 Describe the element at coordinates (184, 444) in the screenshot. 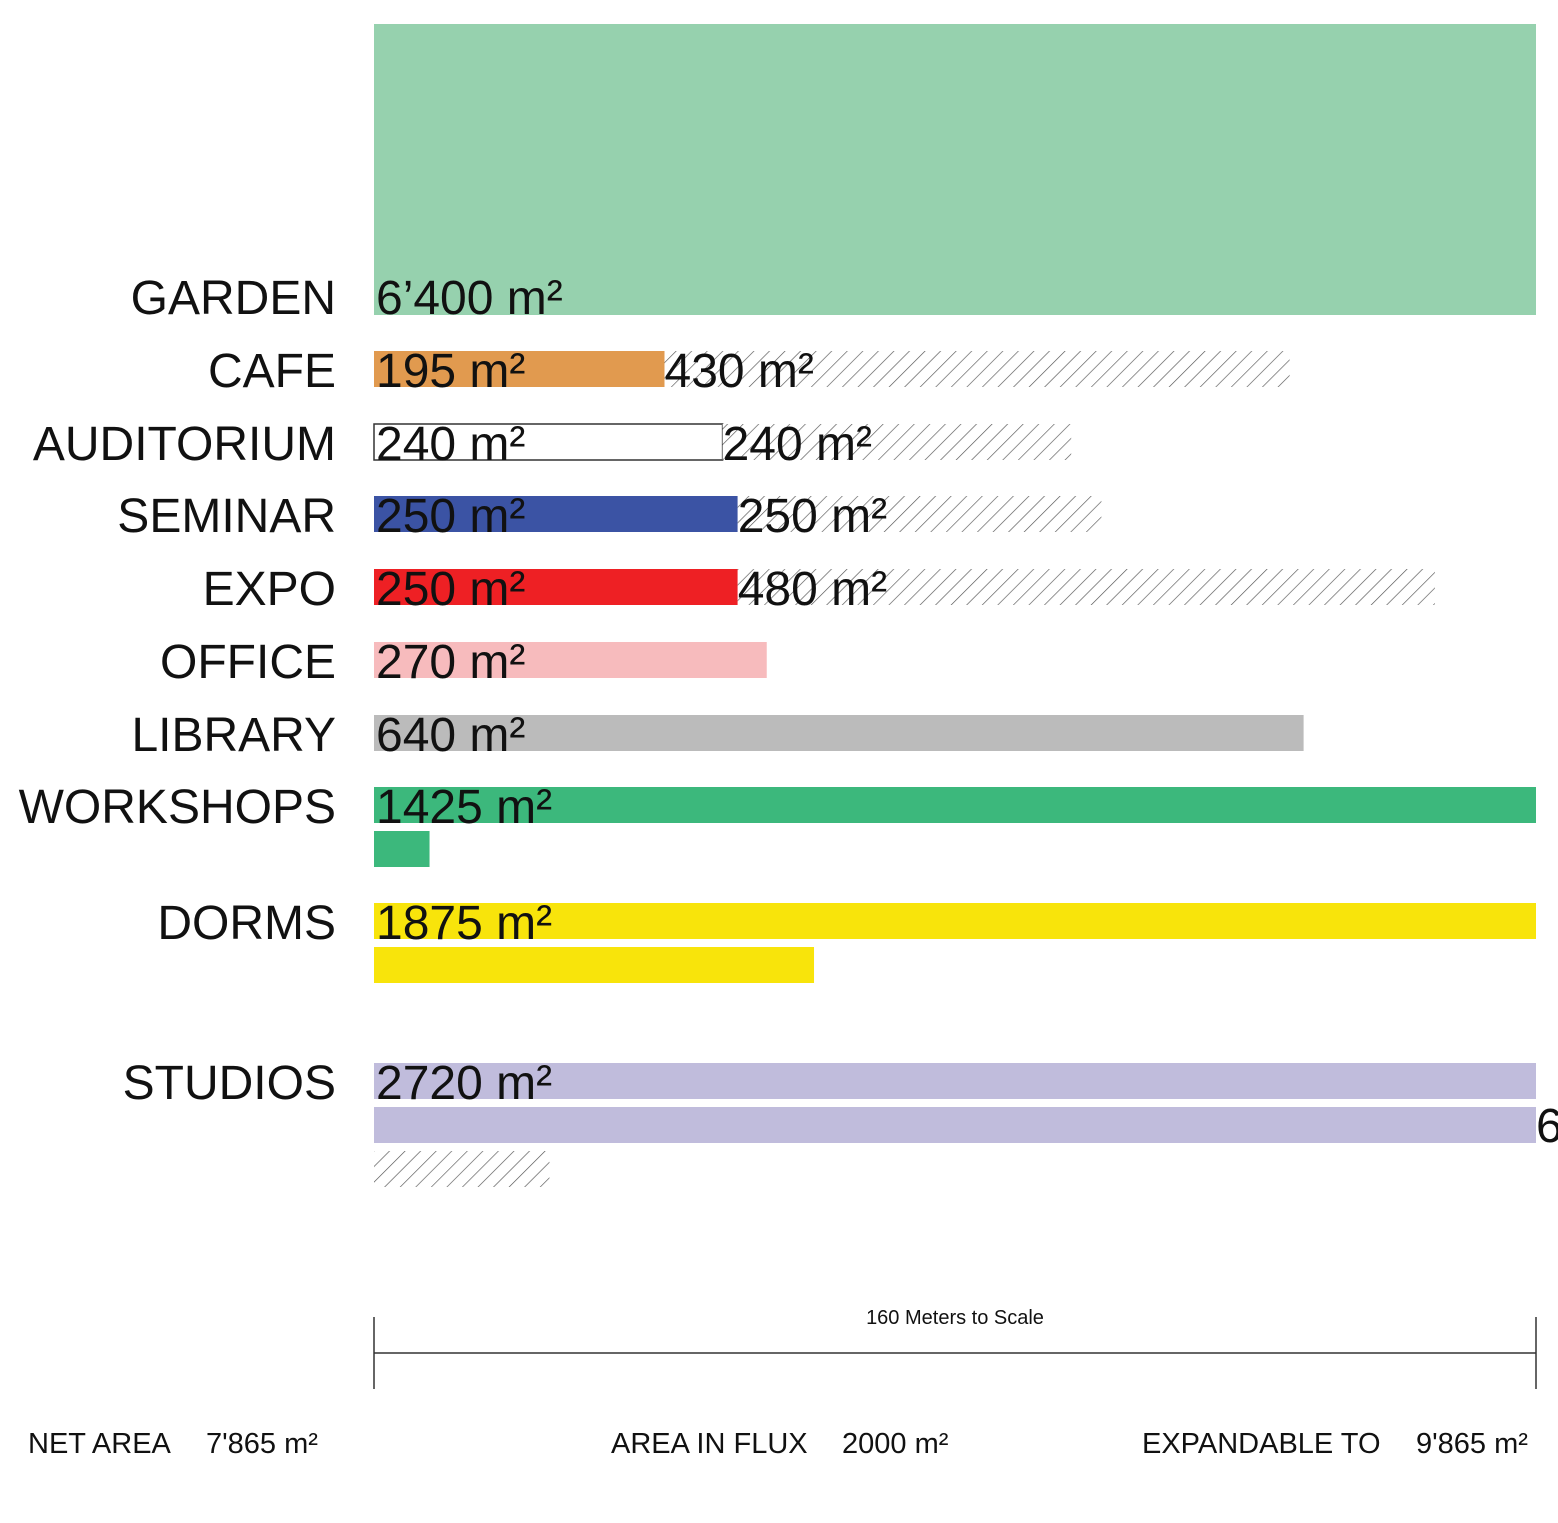

I see `category-label-auditorium: AUDITORIUM` at that location.